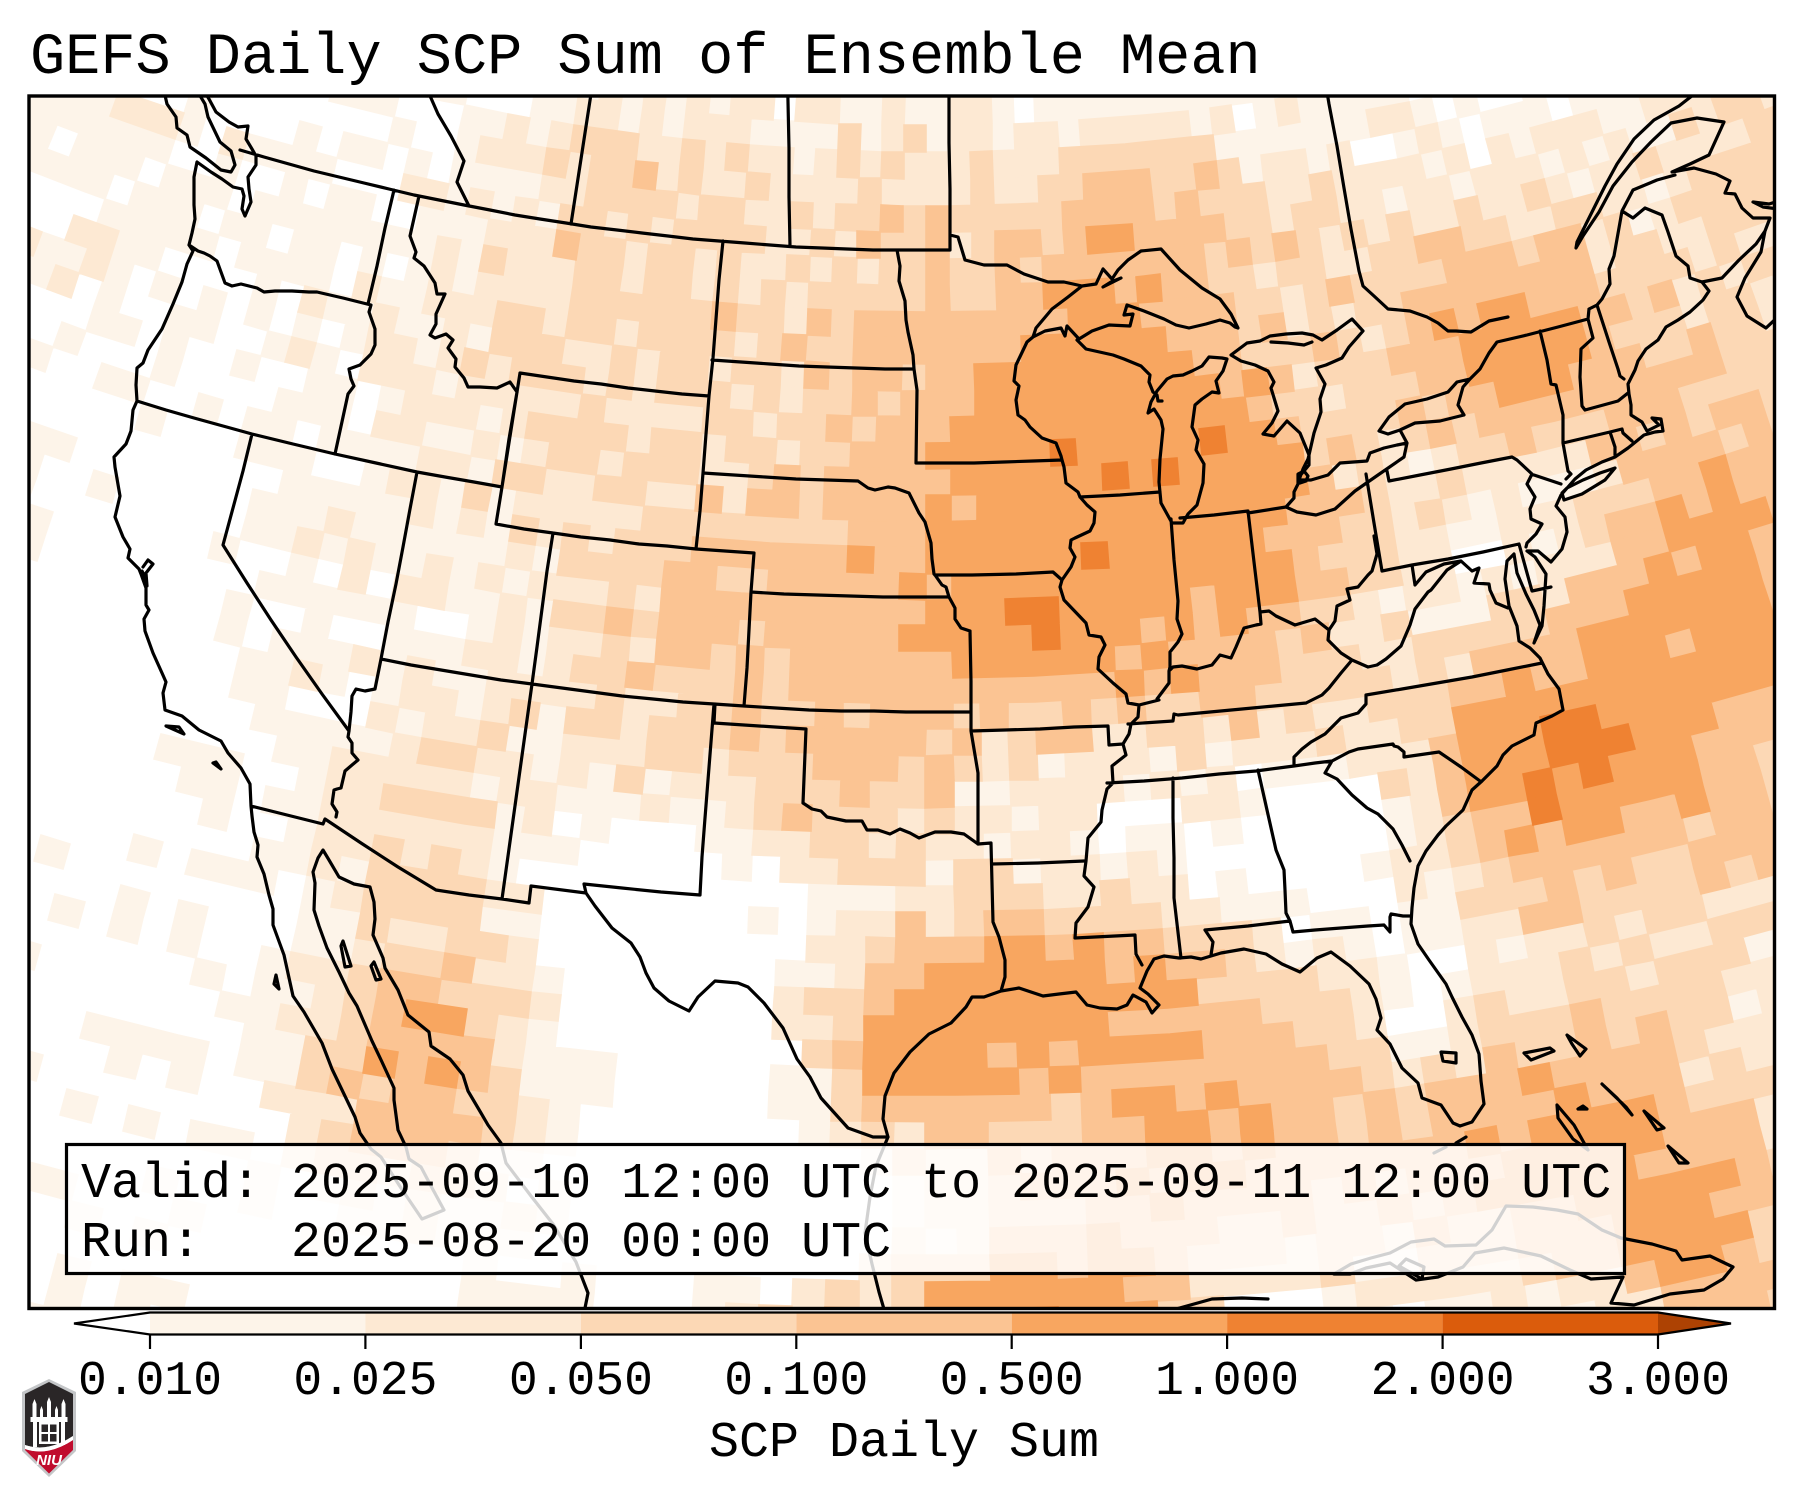 The width and height of the screenshot is (1803, 1500). I want to click on svg-text: NIU, so click(49, 1460).